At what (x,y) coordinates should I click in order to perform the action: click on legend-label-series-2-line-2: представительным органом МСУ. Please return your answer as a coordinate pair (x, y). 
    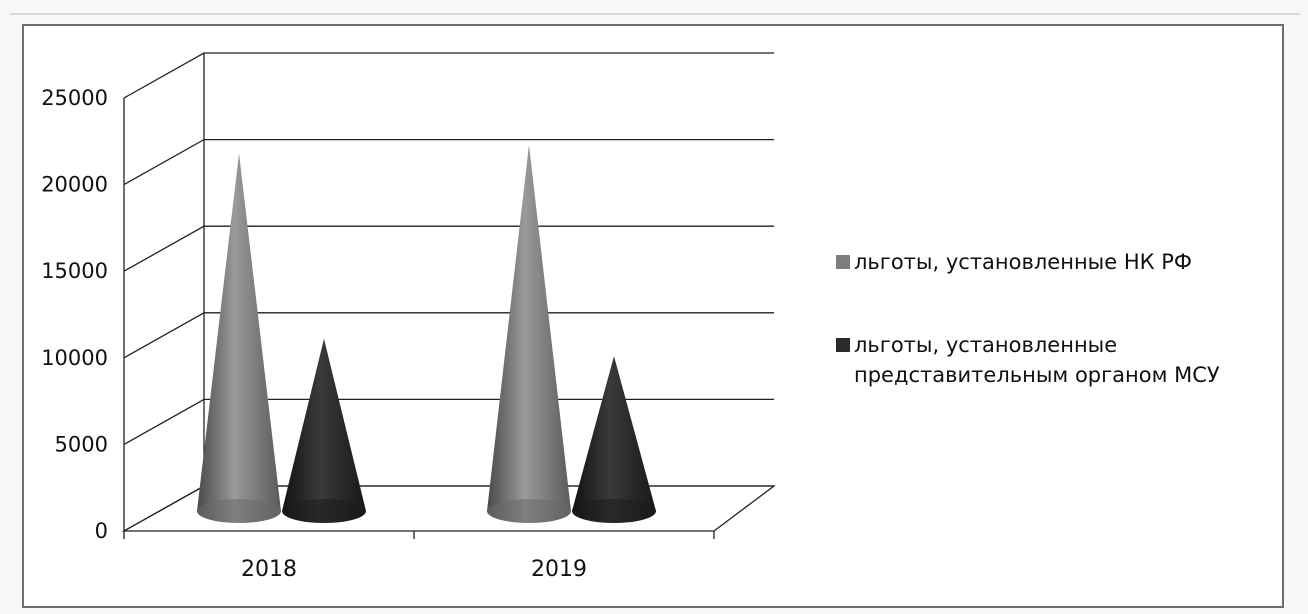
    Looking at the image, I should click on (1037, 375).